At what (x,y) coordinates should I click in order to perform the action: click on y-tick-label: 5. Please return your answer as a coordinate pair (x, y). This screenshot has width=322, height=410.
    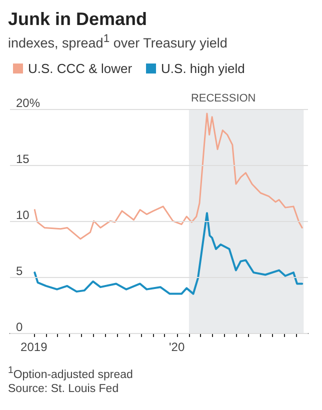
    Looking at the image, I should click on (19, 271).